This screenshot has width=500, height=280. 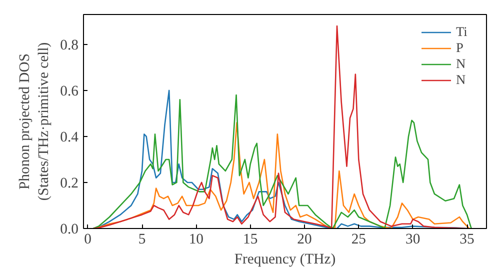 I want to click on x-tick-label: 35, so click(x=467, y=240).